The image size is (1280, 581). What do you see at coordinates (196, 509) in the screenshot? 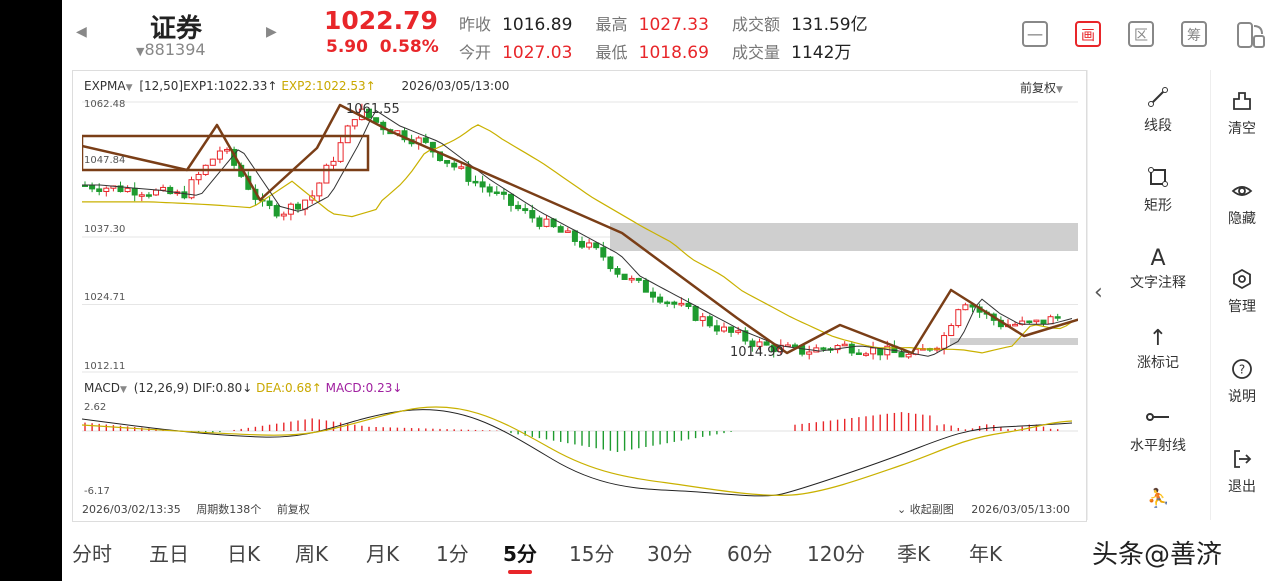
I see `footer-left: 2026/03/02/13:35 周期数138个 前复权` at bounding box center [196, 509].